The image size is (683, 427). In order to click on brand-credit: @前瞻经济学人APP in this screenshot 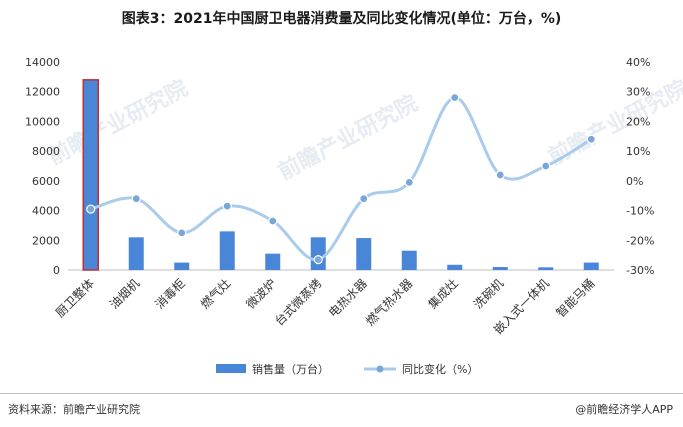, I will do `click(624, 409)`.